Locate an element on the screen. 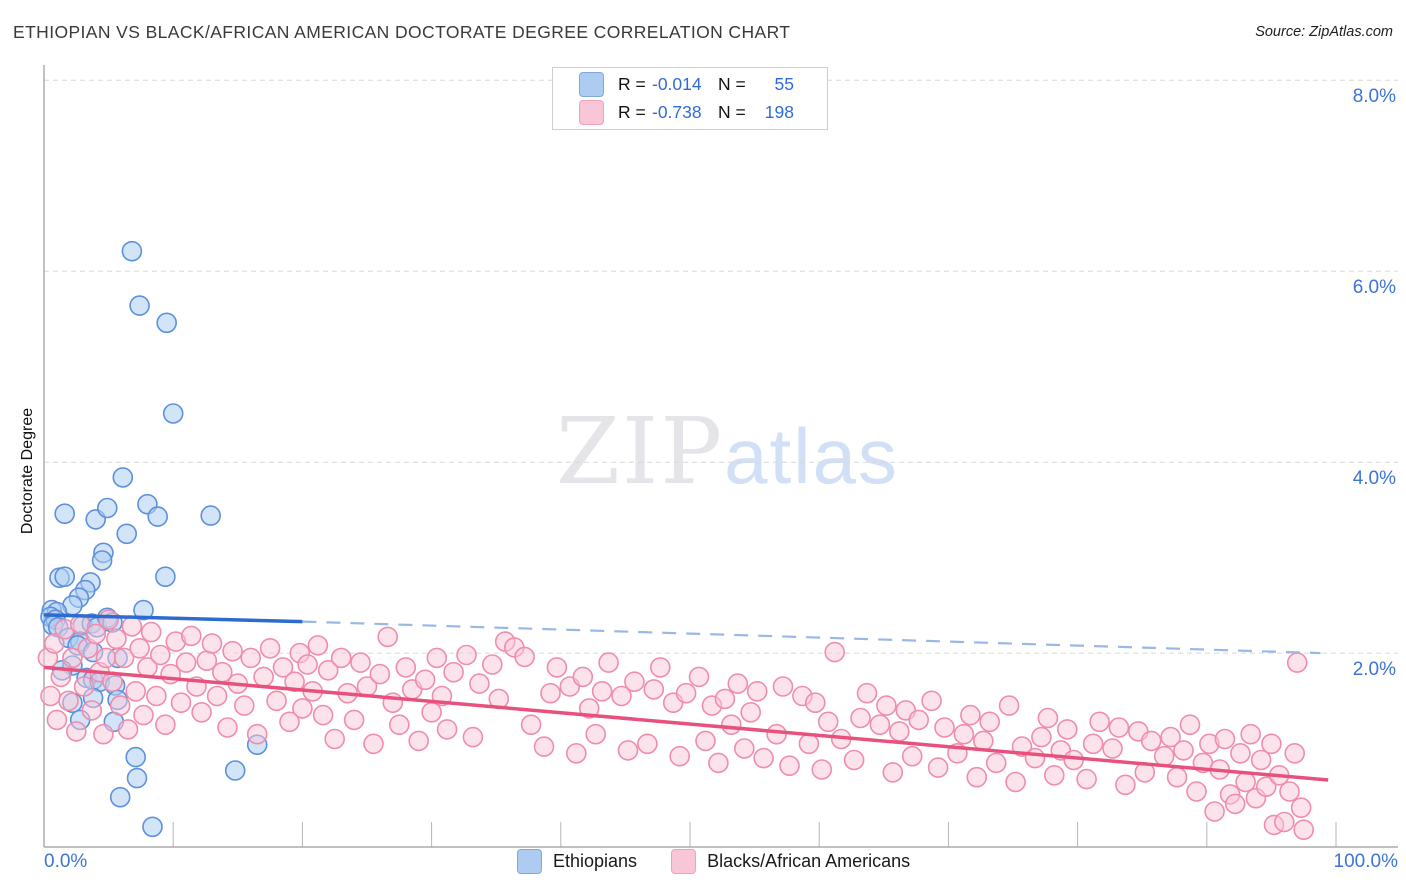 The height and width of the screenshot is (892, 1406). ethiopians-swatch-icon is located at coordinates (591, 84).